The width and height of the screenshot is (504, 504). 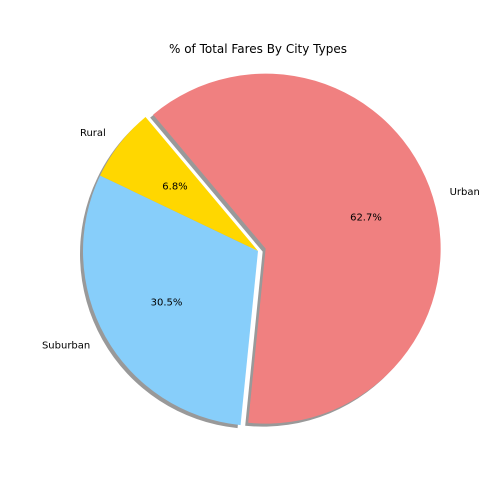 What do you see at coordinates (66, 345) in the screenshot?
I see `slice-label-suburban: Suburban` at bounding box center [66, 345].